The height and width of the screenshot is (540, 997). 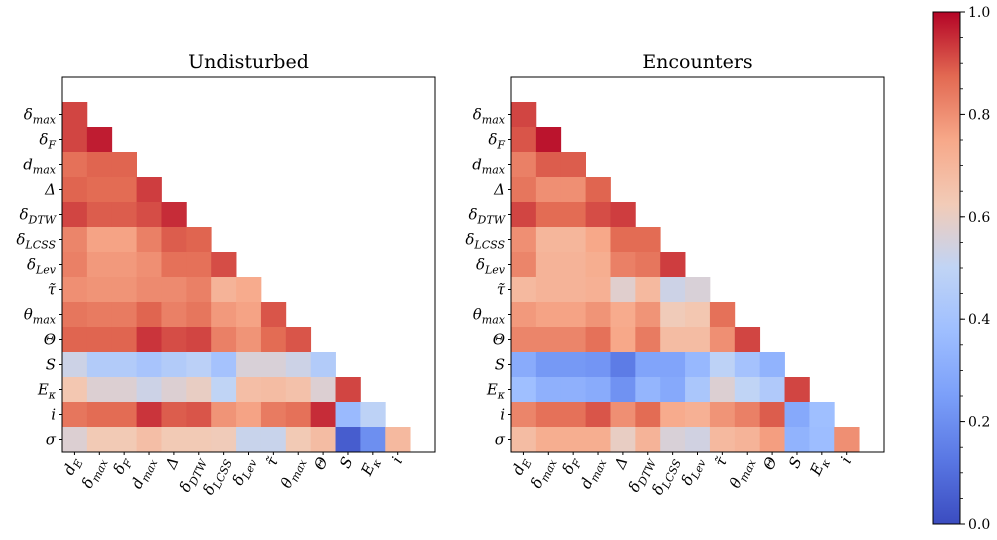 What do you see at coordinates (697, 62) in the screenshot?
I see `panel-title-encounters: Encounters` at bounding box center [697, 62].